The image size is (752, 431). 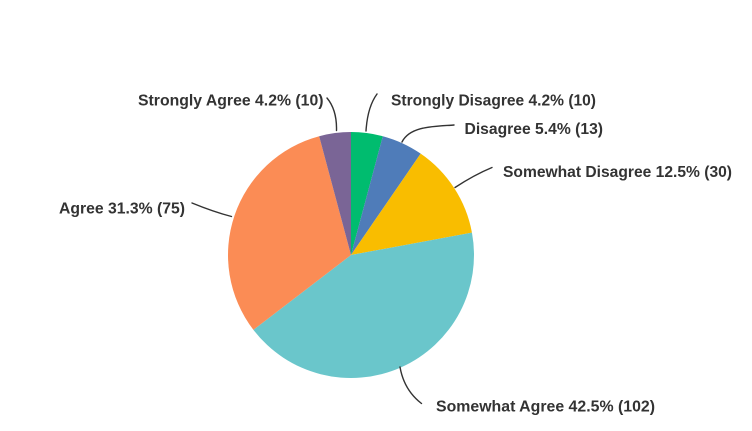 I want to click on svg-text: Somewhat Disagree 12.5% (30), so click(x=617, y=172).